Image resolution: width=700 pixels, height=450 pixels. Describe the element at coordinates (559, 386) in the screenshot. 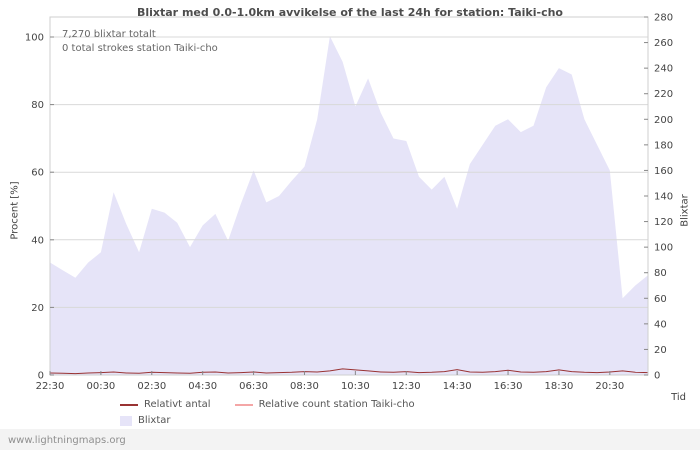

I see `x-tick-label: 18:30` at that location.